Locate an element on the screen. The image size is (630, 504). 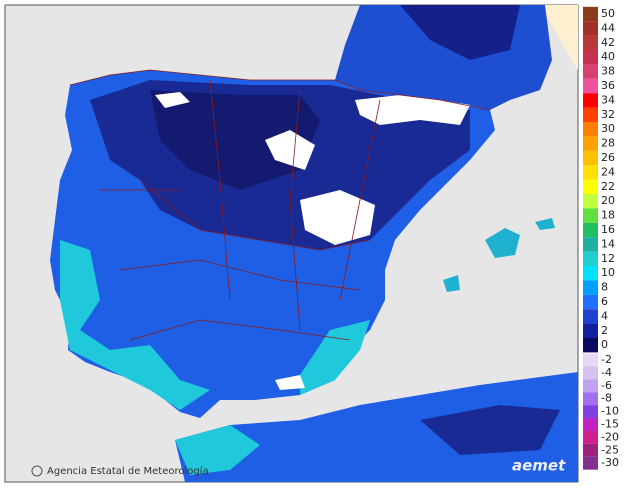
legend-label: -4 is located at coordinates (606, 372).